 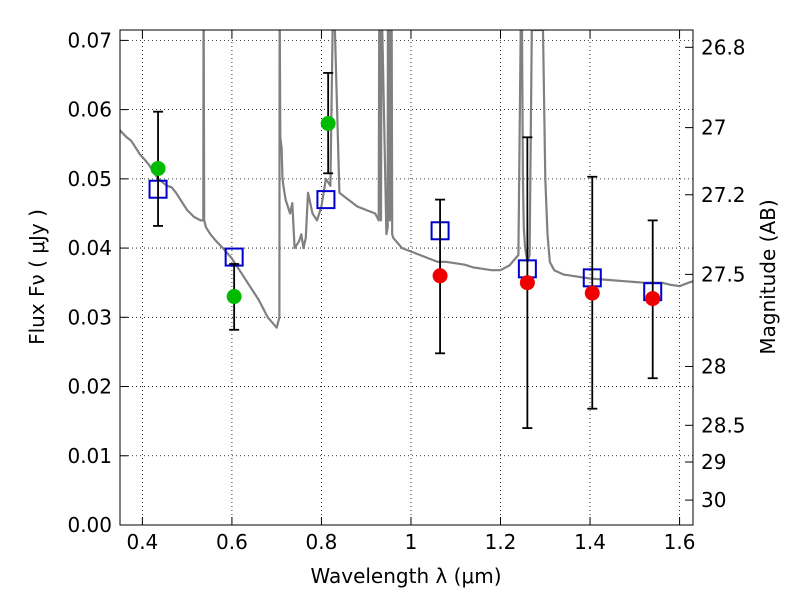 What do you see at coordinates (322, 542) in the screenshot?
I see `x-tick-label: 0.8` at bounding box center [322, 542].